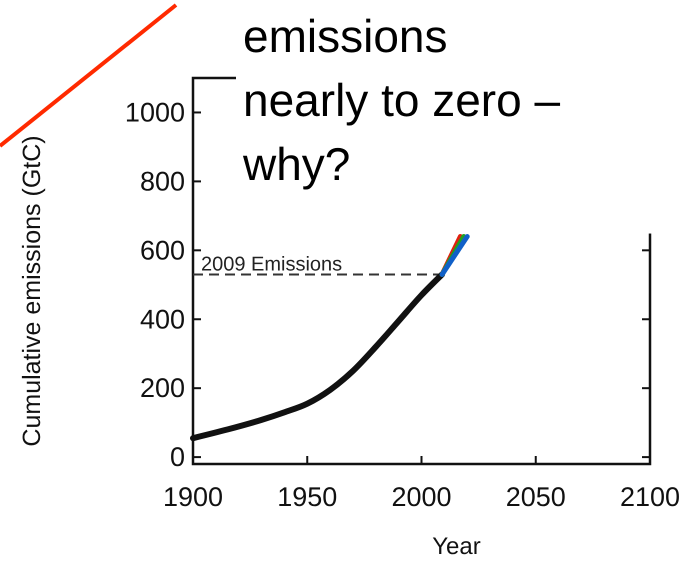 This screenshot has height=568, width=698. I want to click on x-tick-label: 2000, so click(421, 497).